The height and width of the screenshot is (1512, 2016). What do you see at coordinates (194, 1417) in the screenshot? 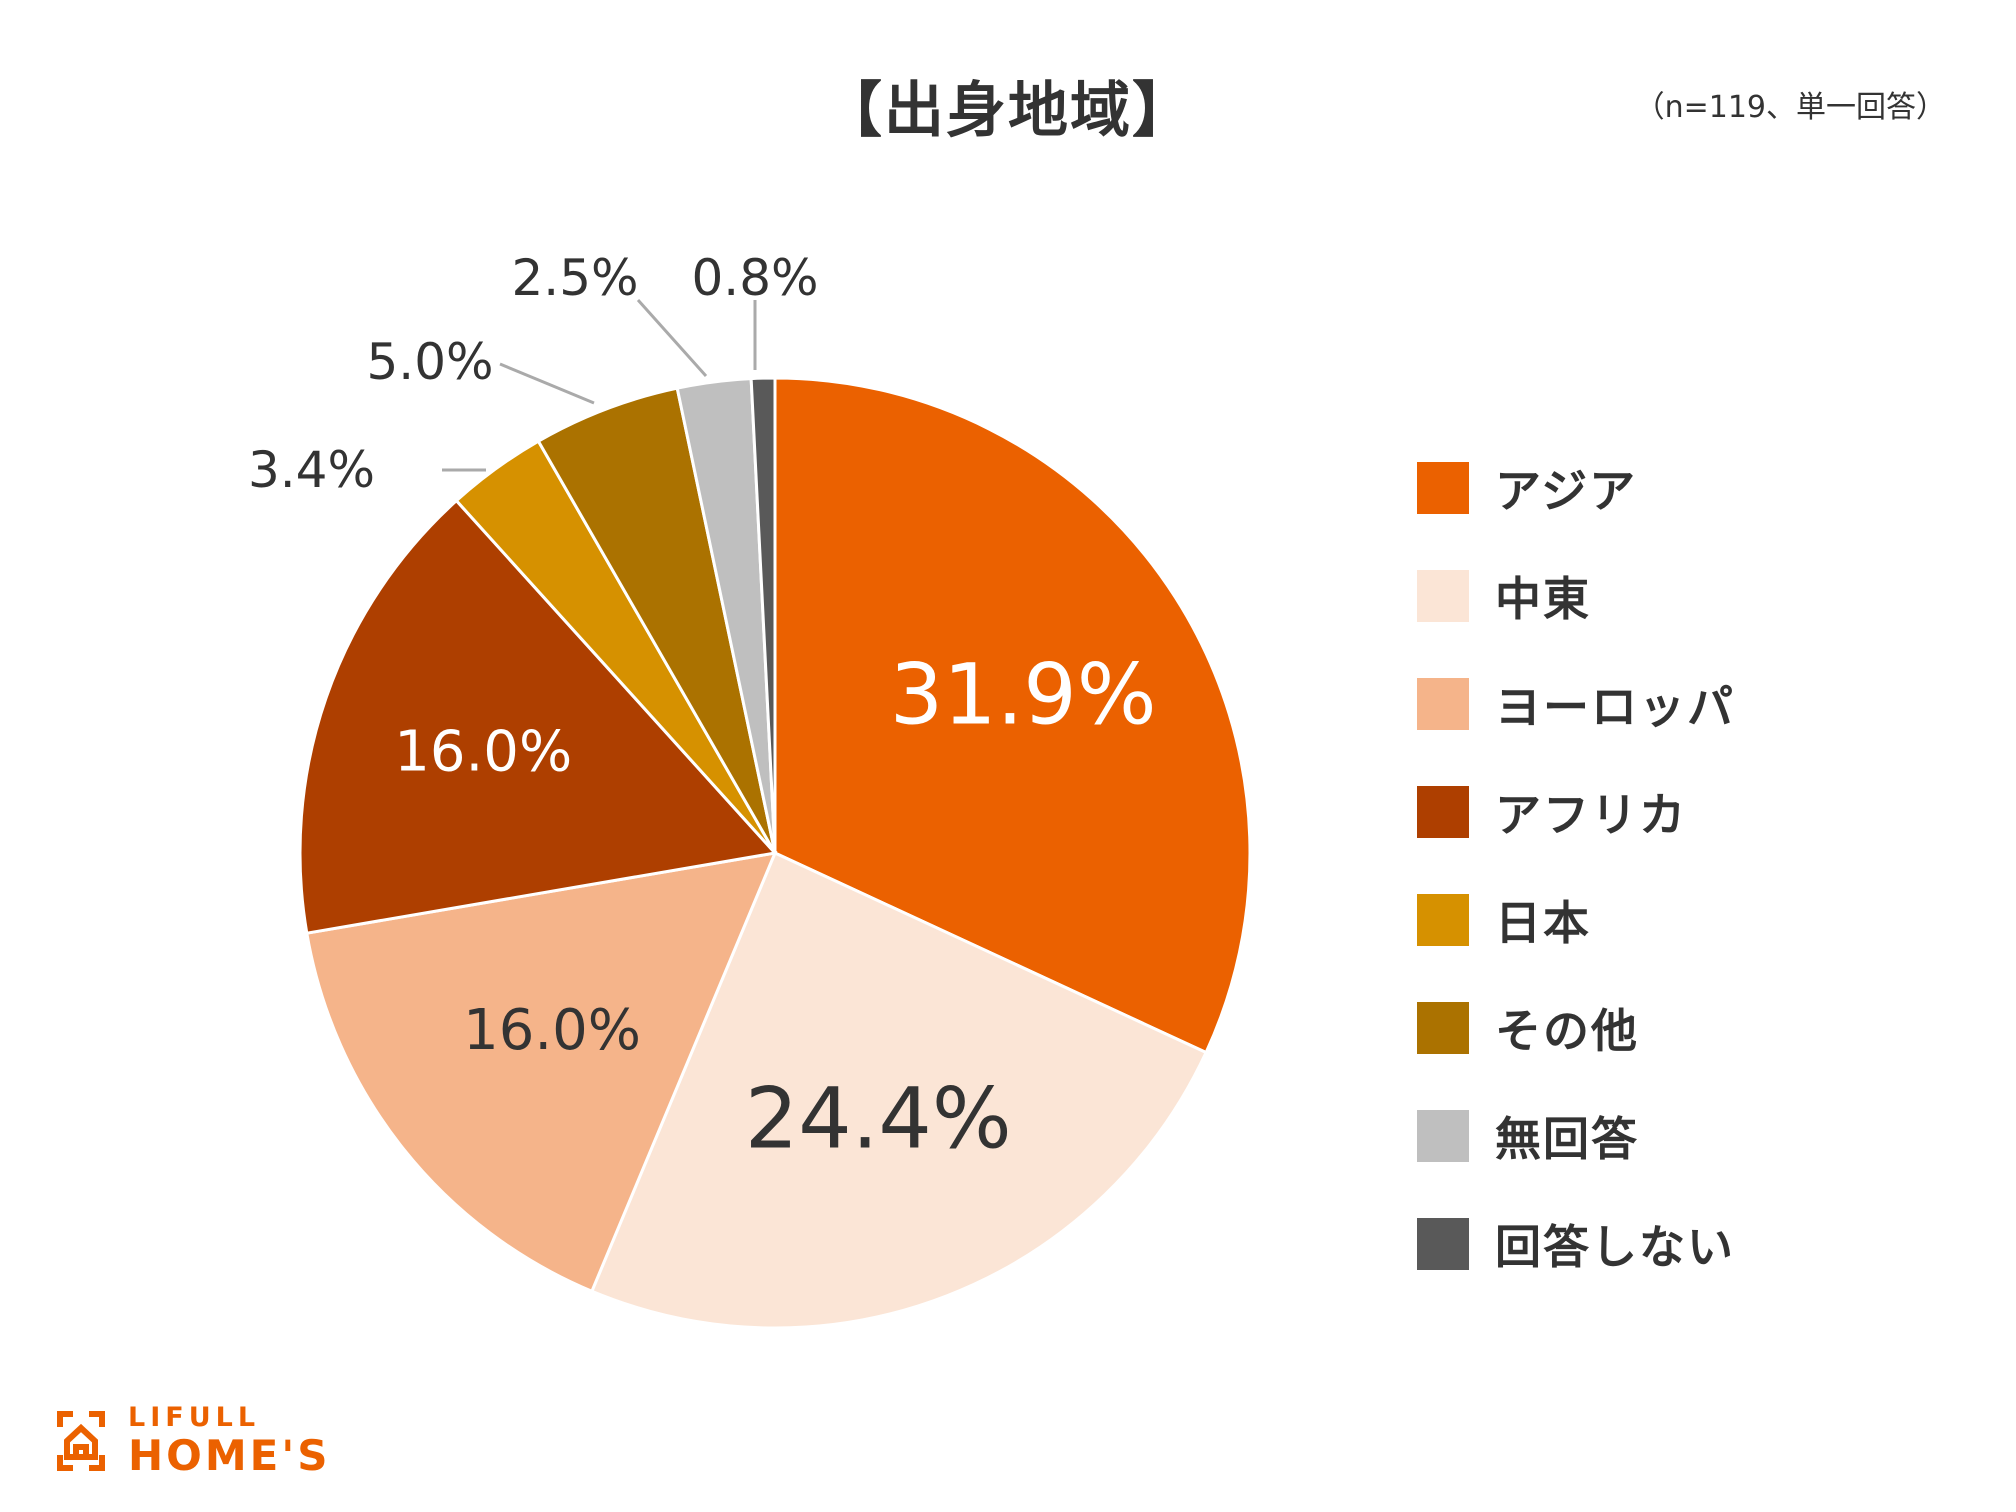
I see `logo-text-lifull: LIFULL` at bounding box center [194, 1417].